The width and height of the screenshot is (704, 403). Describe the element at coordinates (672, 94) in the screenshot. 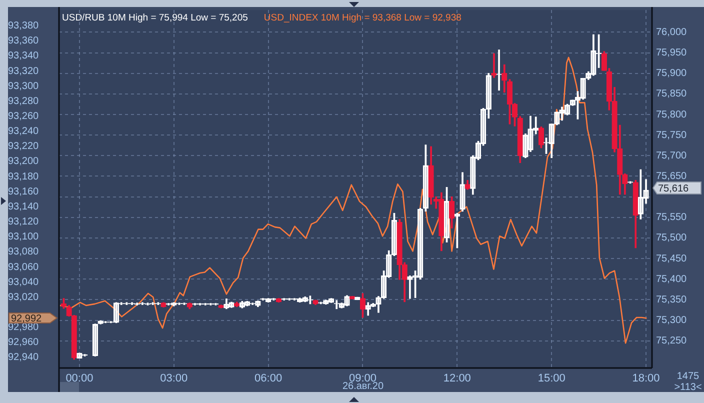

I see `y2-tick-label: 75,850` at that location.